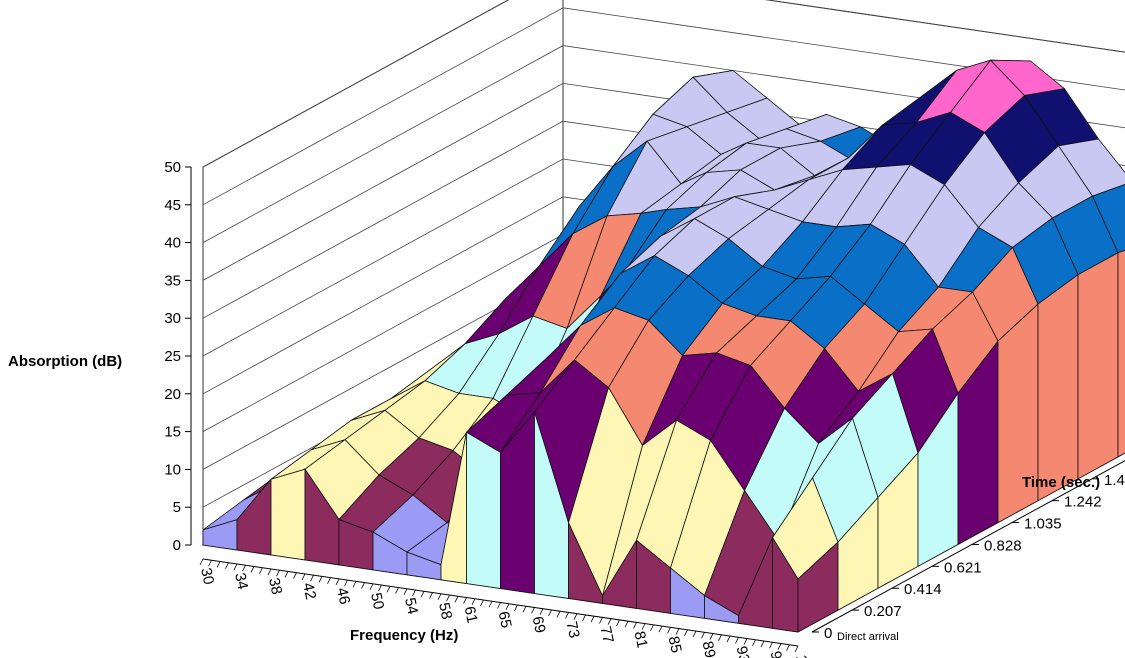  What do you see at coordinates (471, 615) in the screenshot?
I see `x-tick-label: 61` at bounding box center [471, 615].